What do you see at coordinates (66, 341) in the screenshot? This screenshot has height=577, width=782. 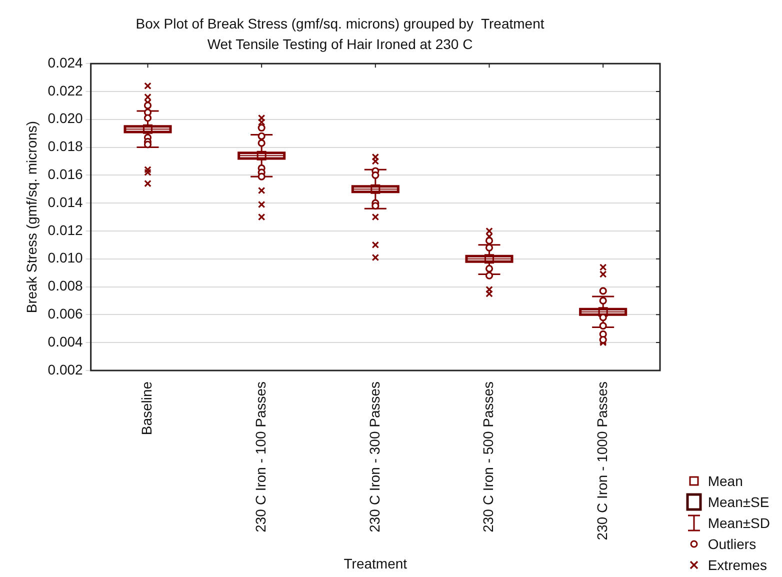 I see `y-tick-label: 0.004` at bounding box center [66, 341].